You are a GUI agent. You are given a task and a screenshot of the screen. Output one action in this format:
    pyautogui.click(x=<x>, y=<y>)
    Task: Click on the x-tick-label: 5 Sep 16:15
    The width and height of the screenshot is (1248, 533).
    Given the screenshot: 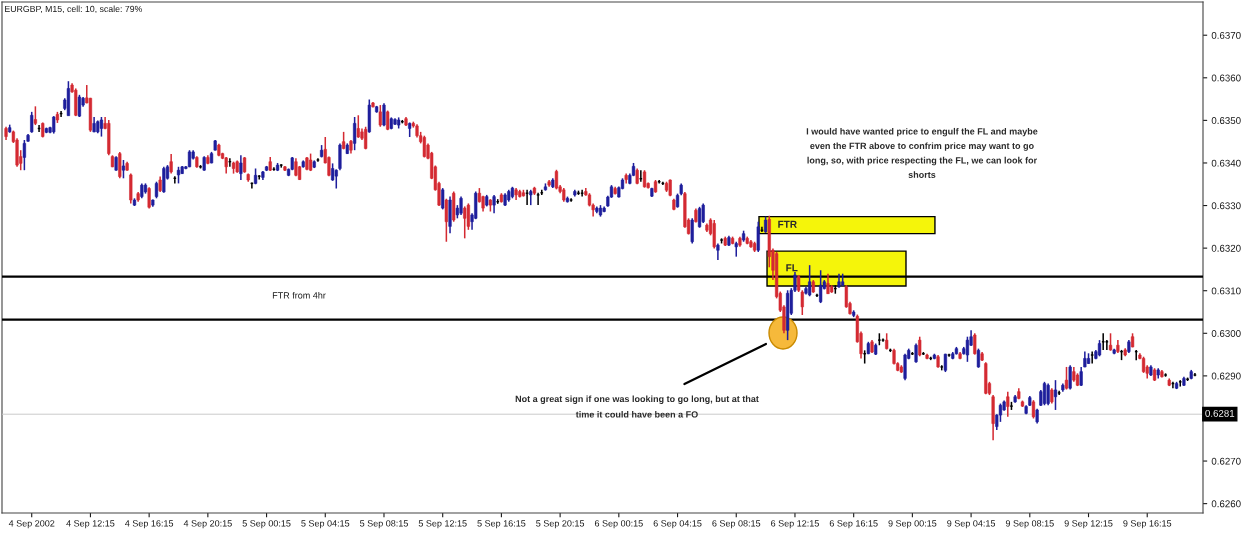 What is the action you would take?
    pyautogui.click(x=501, y=524)
    